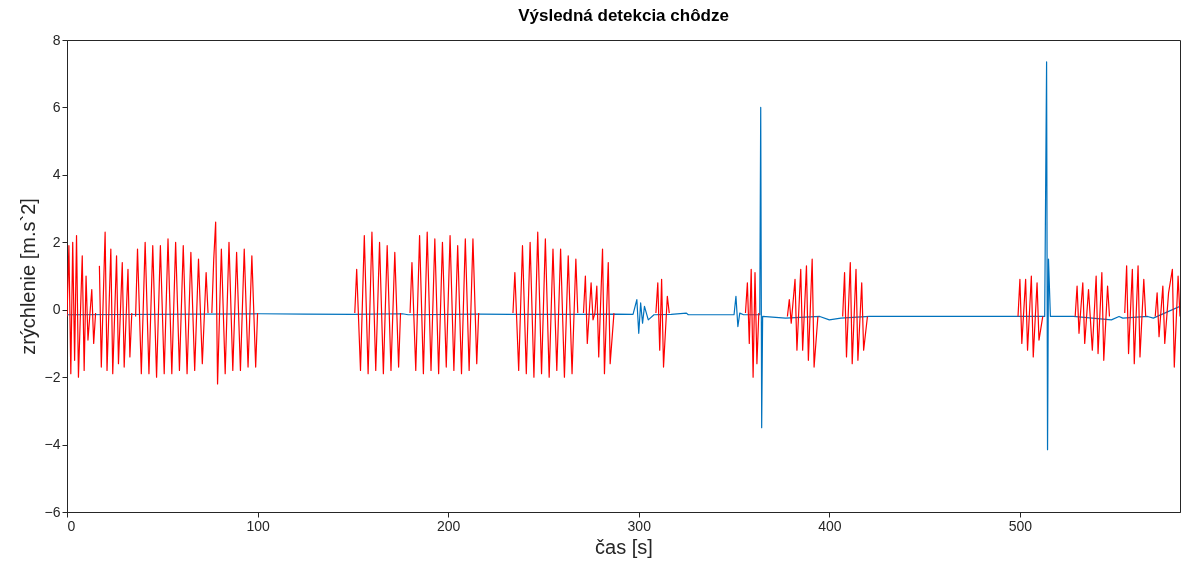 Image resolution: width=1182 pixels, height=574 pixels. What do you see at coordinates (27, 276) in the screenshot?
I see `y-axis-title: zrýchlenie [m.s`2]` at bounding box center [27, 276].